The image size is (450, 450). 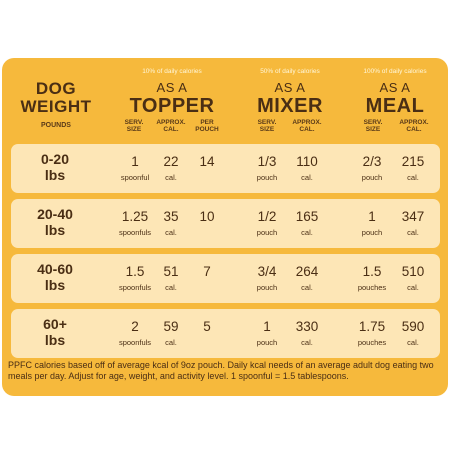 What do you see at coordinates (307, 271) in the screenshot?
I see `cell-m-cal: 264` at bounding box center [307, 271].